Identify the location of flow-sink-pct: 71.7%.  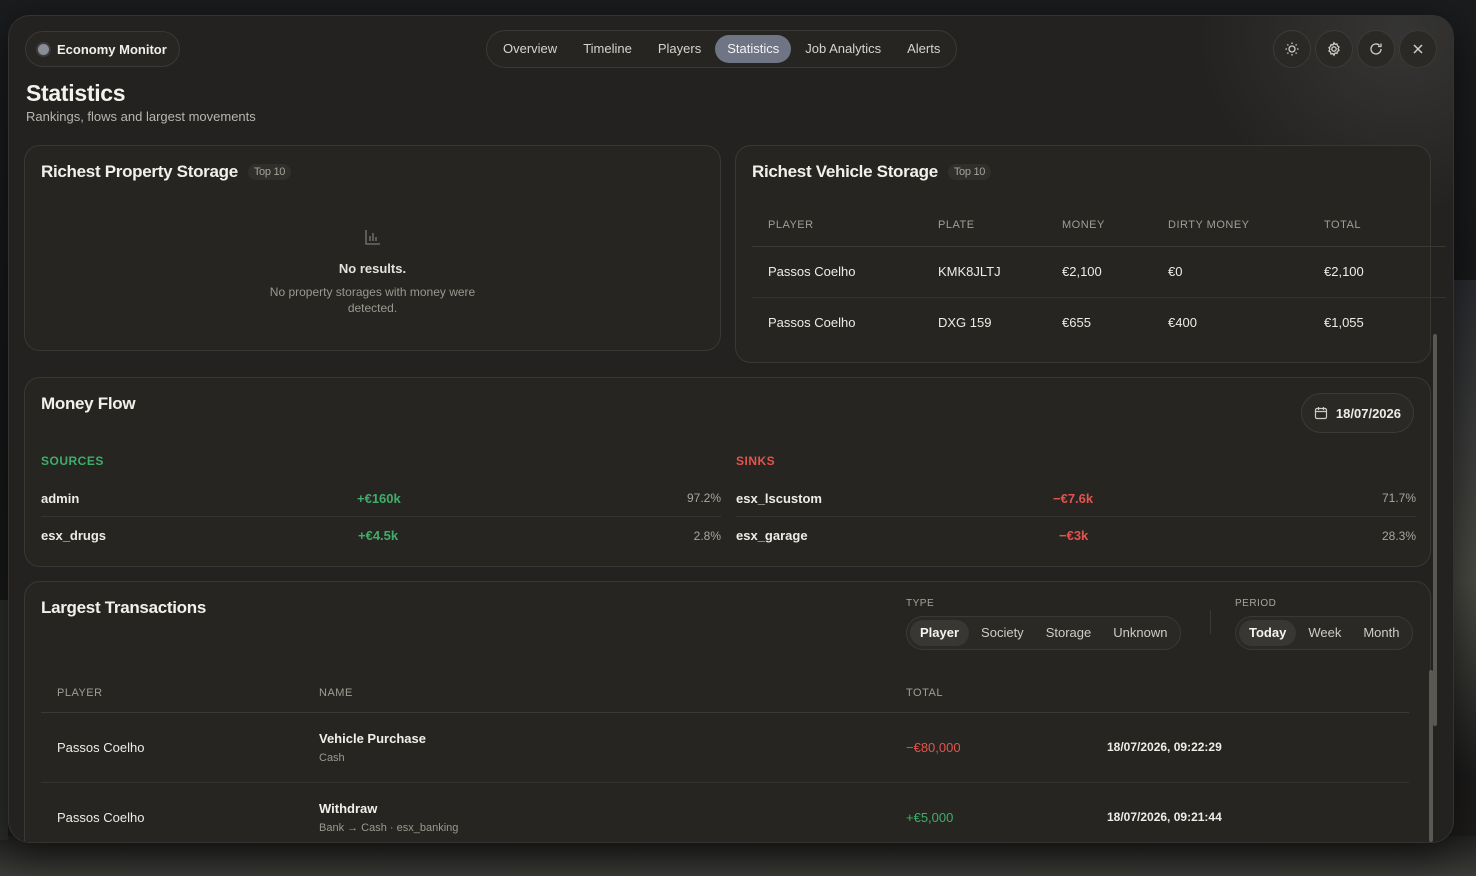
(1398, 498).